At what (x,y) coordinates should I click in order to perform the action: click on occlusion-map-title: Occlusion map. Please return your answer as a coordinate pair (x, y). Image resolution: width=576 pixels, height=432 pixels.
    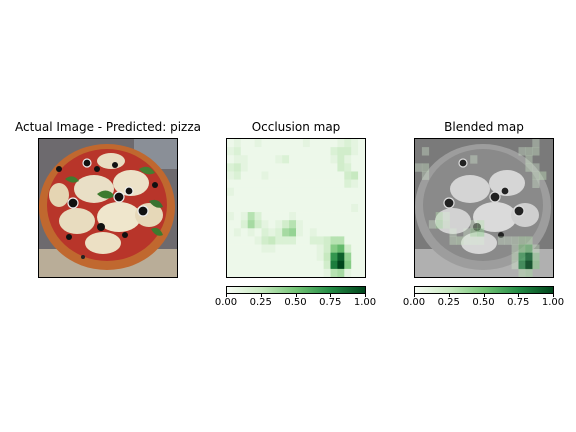
    Looking at the image, I should click on (296, 127).